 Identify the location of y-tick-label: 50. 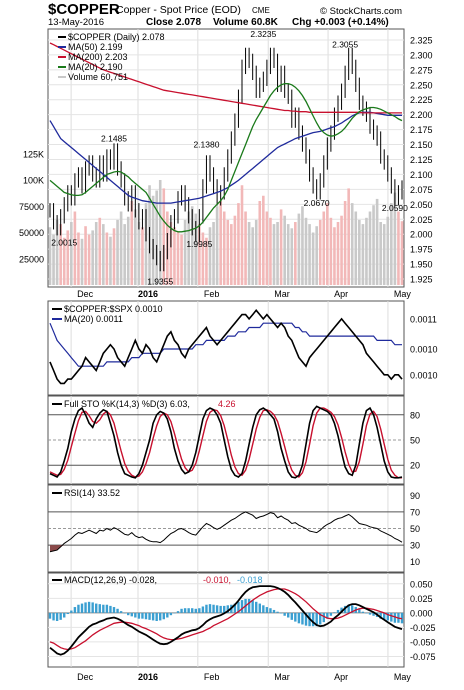
(415, 441).